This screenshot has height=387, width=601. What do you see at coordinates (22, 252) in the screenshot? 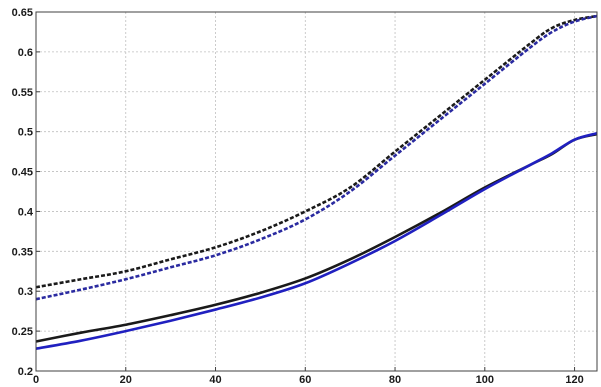
I see `y-tick-label: 0.35` at bounding box center [22, 252].